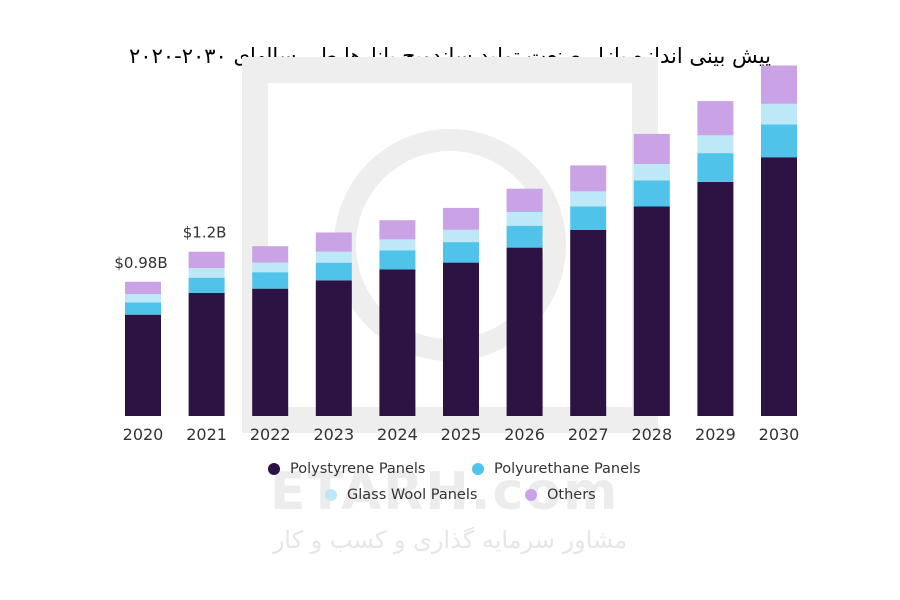  I want to click on bar-glass-wool-panels-2024, so click(397, 245).